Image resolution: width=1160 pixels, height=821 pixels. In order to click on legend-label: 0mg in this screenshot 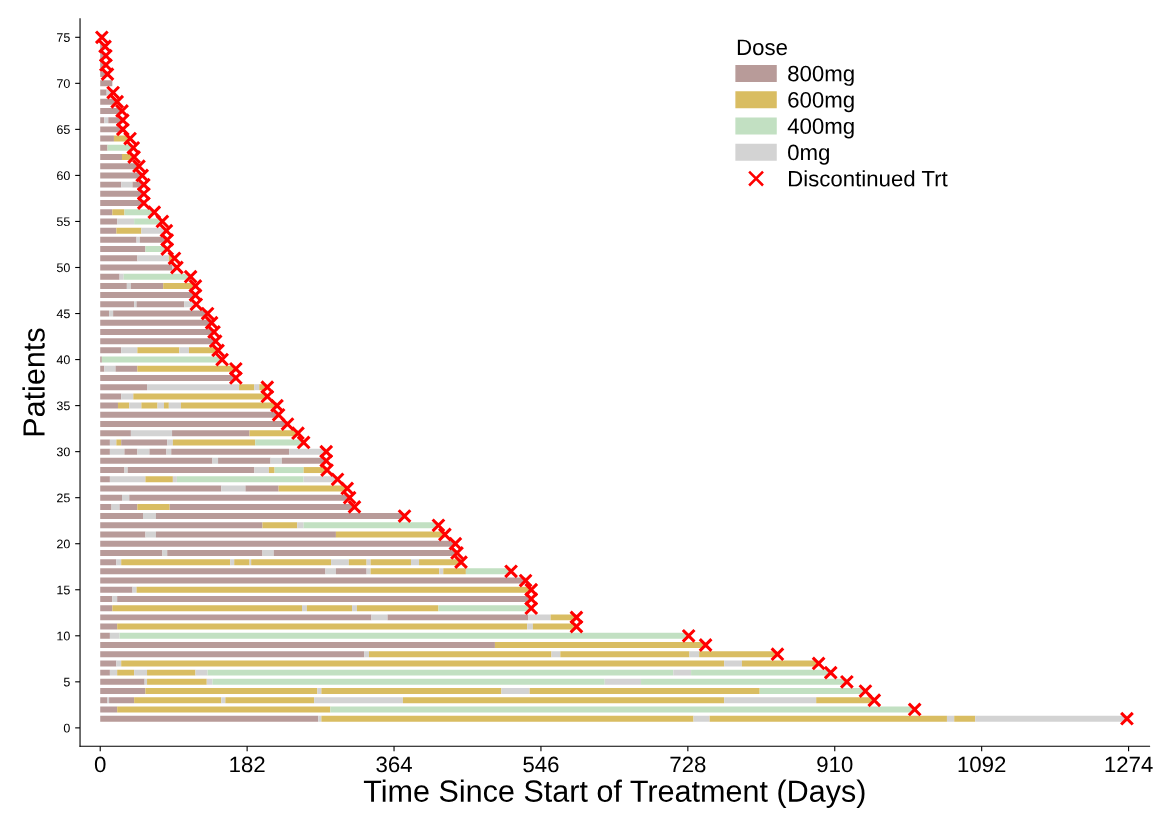, I will do `click(808, 154)`.